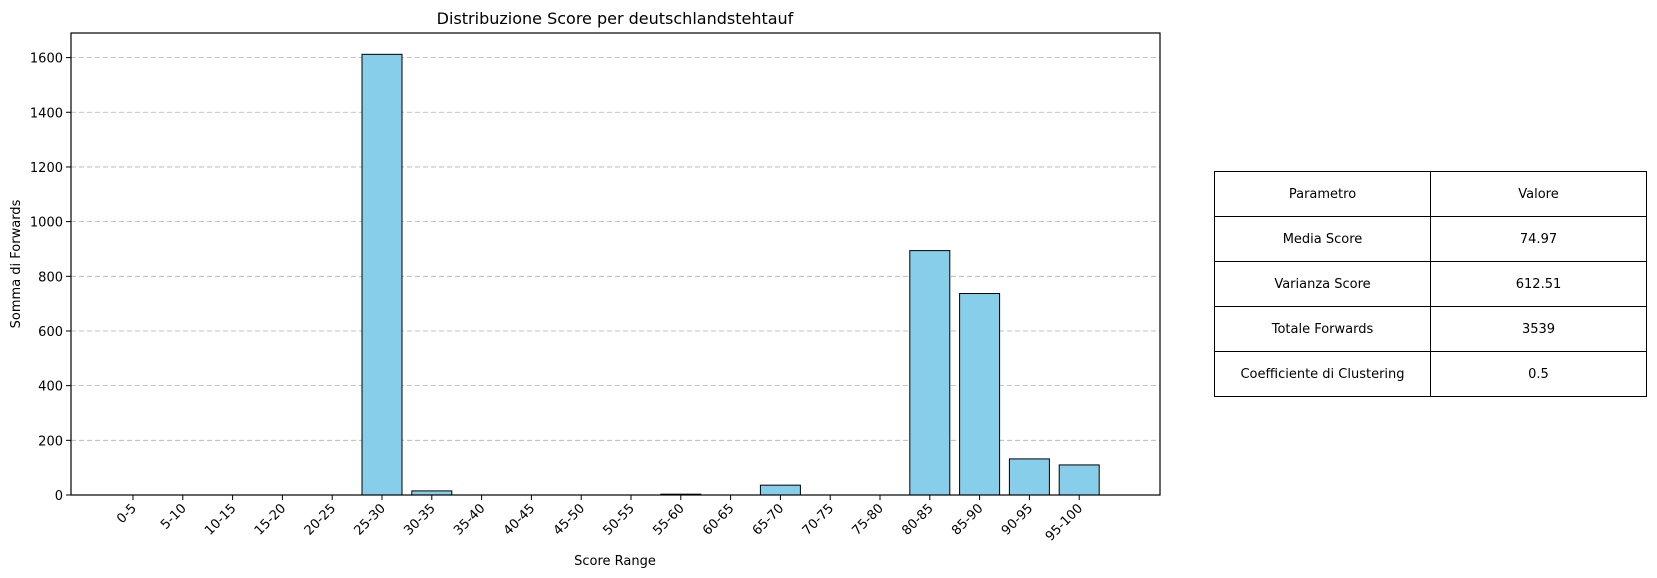 This screenshot has height=578, width=1657. What do you see at coordinates (127, 514) in the screenshot?
I see `x-tick-label: 0-5` at bounding box center [127, 514].